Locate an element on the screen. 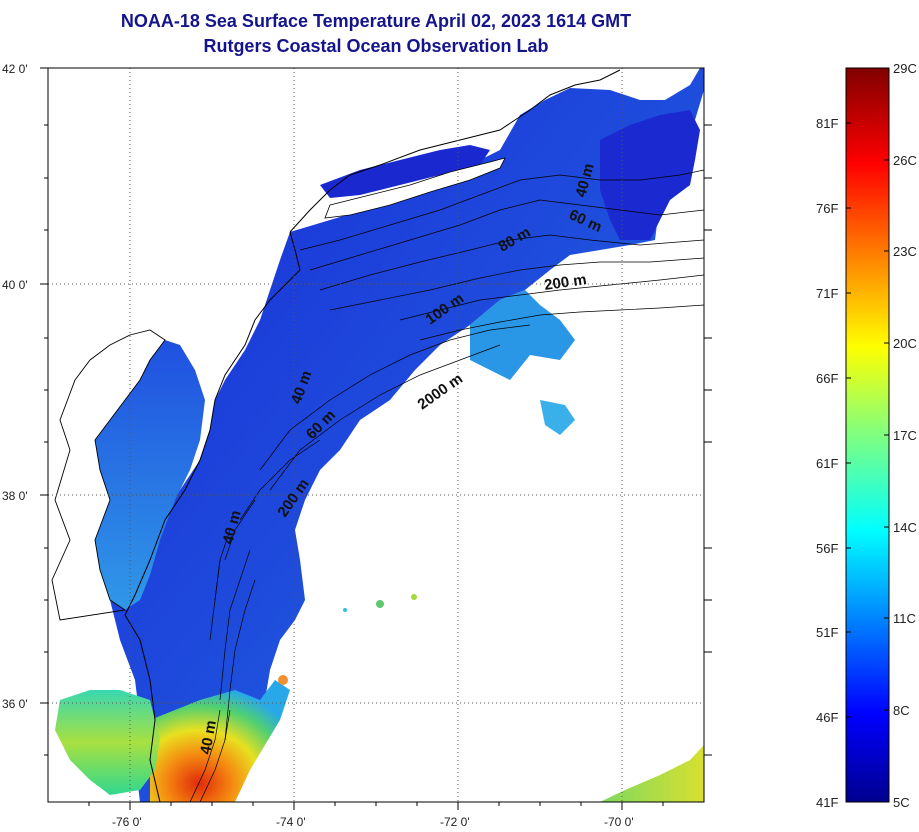 Image resolution: width=919 pixels, height=832 pixels. long-island is located at coordinates (415, 188).